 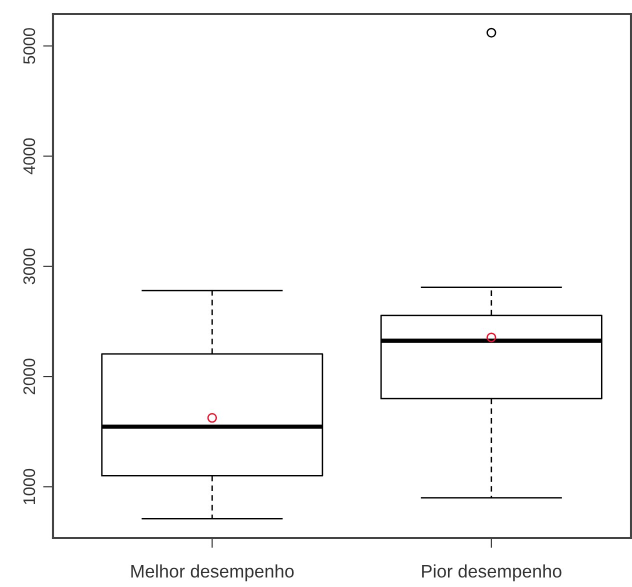 What do you see at coordinates (29, 156) in the screenshot?
I see `y-tick-label: 4000` at bounding box center [29, 156].